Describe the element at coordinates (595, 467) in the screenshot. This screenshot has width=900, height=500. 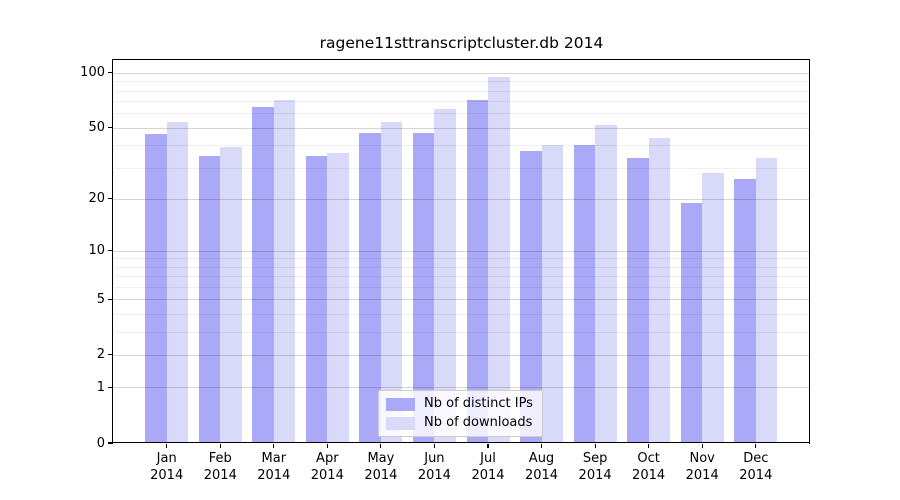
I see `x-tick-label-sep: Sep 2014` at that location.